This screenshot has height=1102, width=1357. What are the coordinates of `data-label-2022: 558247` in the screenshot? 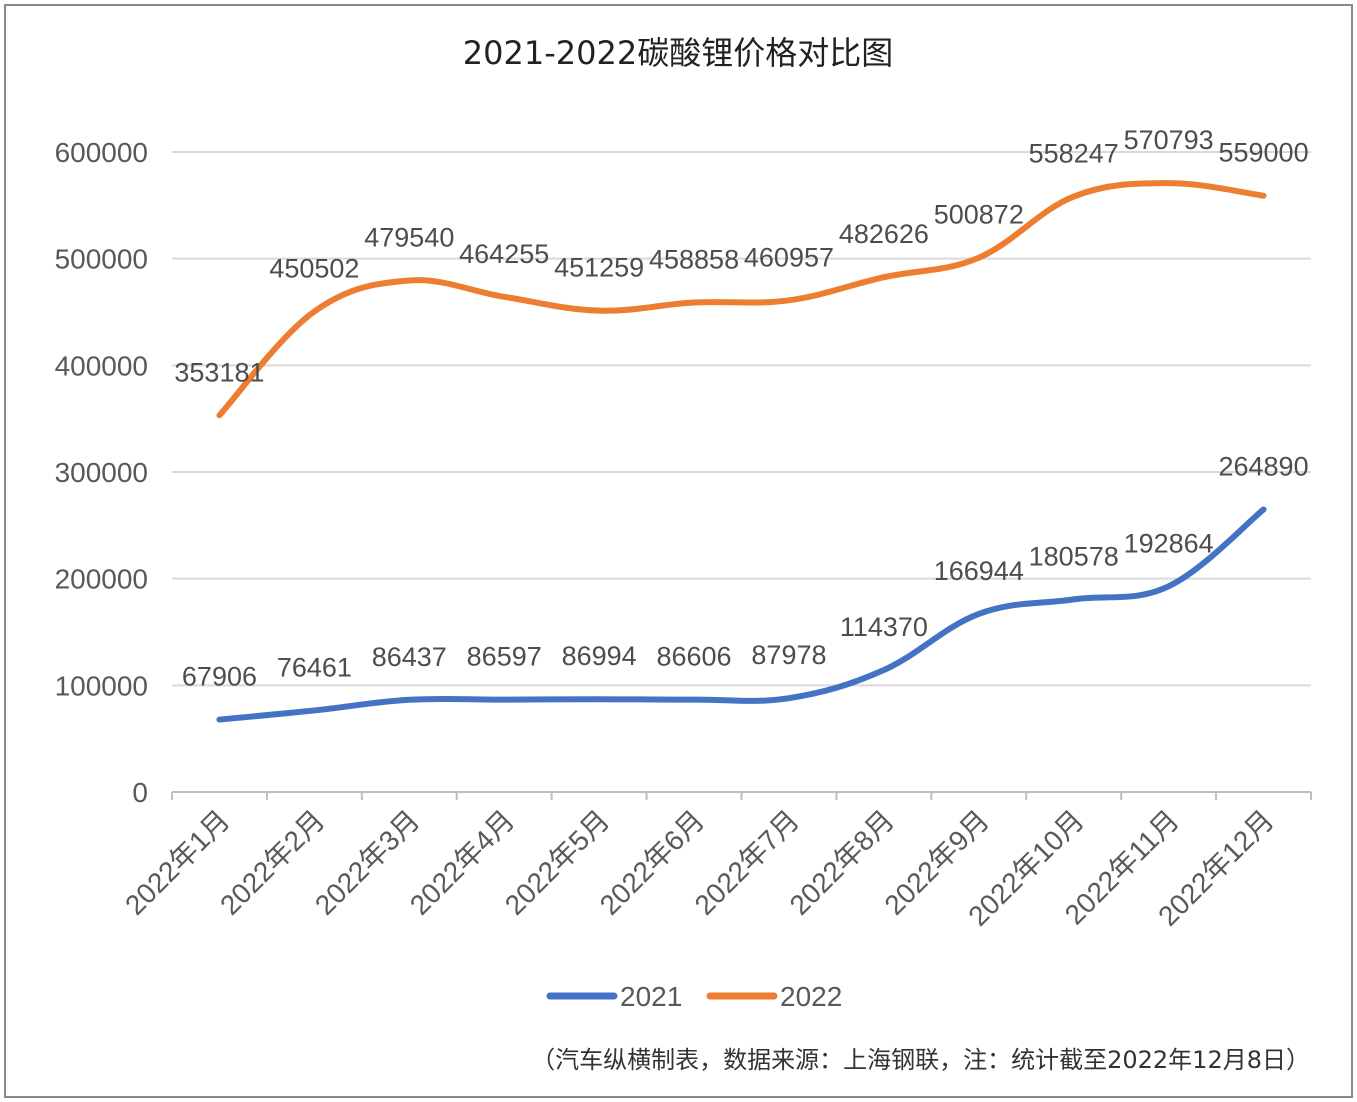 It's located at (1074, 154).